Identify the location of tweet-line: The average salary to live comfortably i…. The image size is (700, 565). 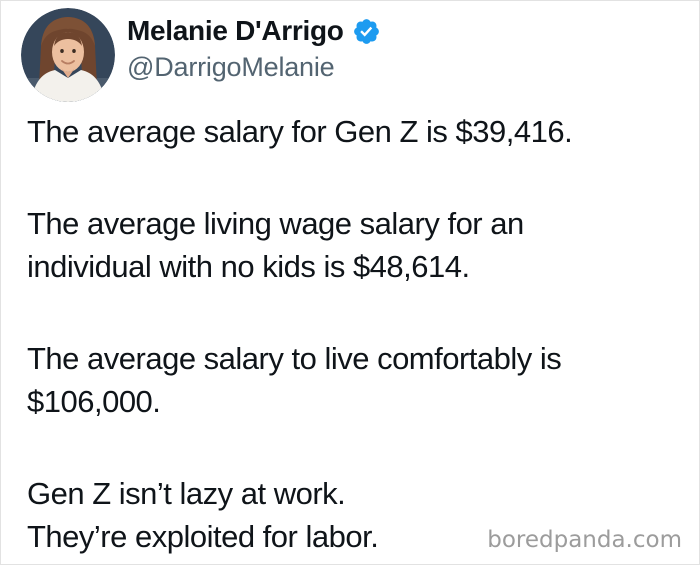
(294, 358).